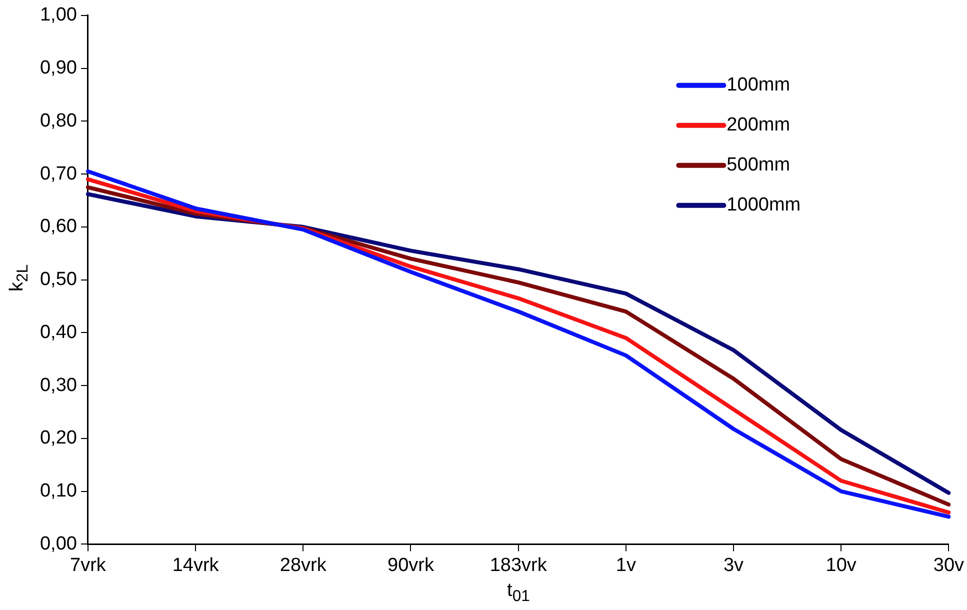 The height and width of the screenshot is (610, 967). Describe the element at coordinates (948, 565) in the screenshot. I see `x-tick-label: 30v` at that location.